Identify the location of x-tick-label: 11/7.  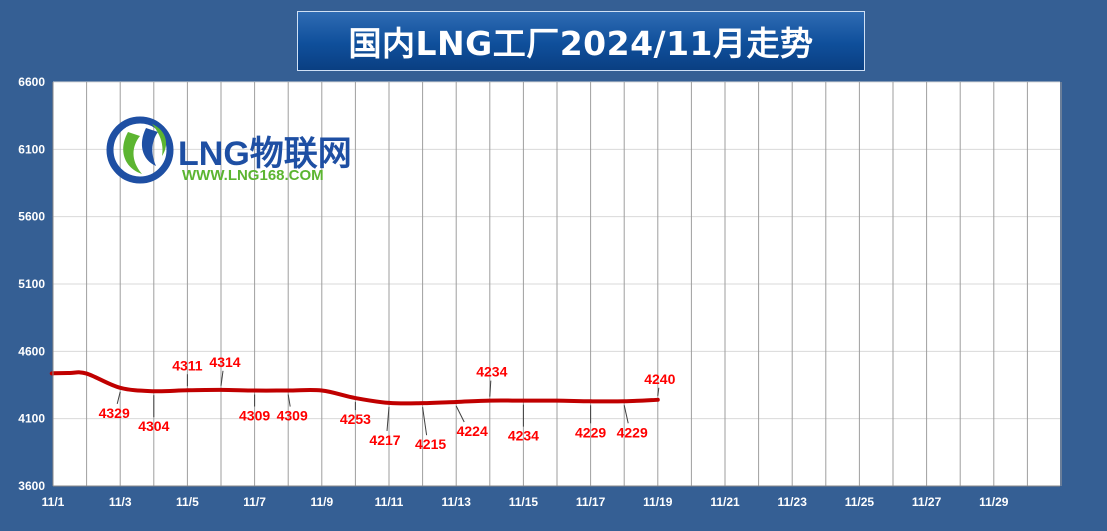
(254, 502).